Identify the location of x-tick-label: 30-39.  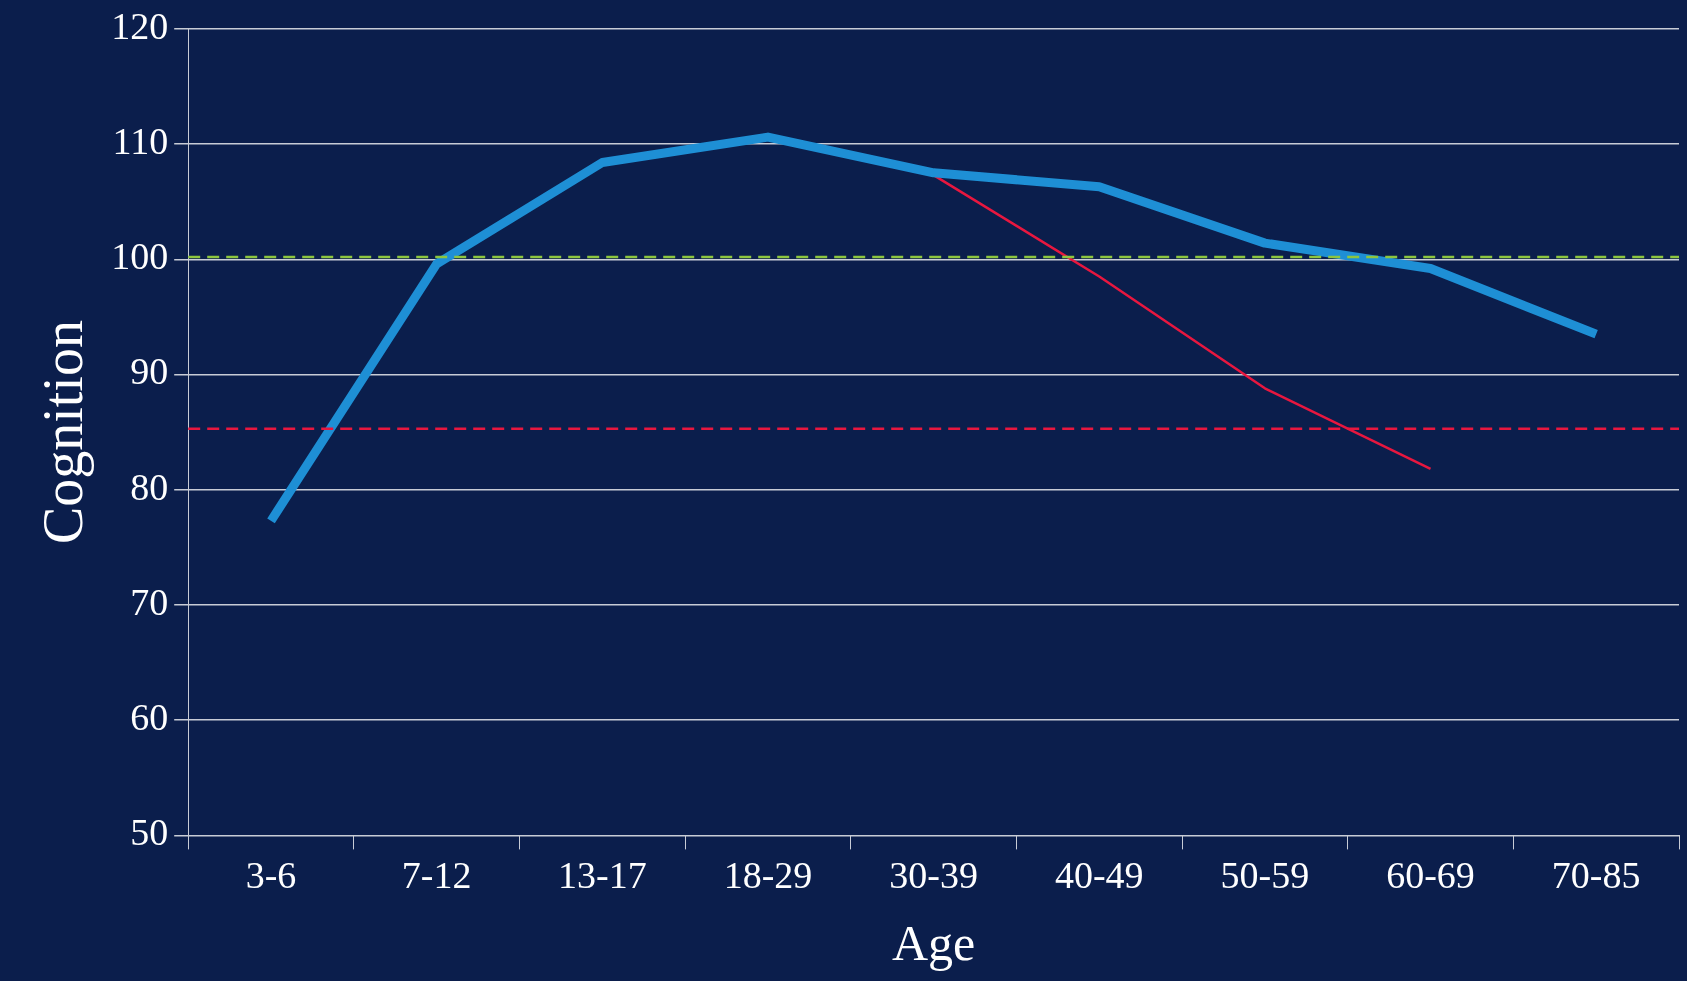
(933, 875).